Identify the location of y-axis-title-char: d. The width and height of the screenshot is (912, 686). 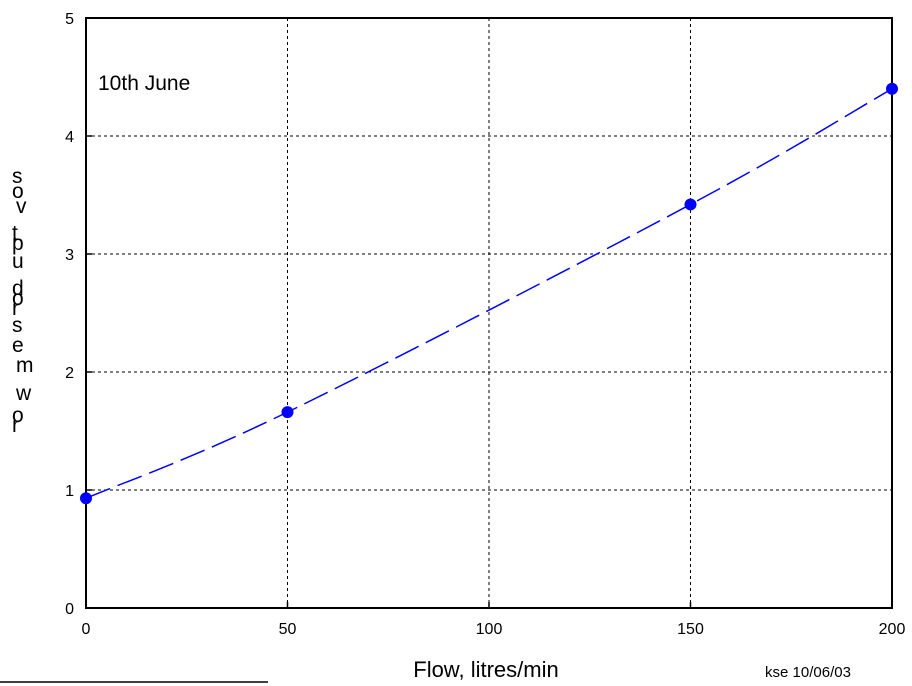
(18, 288).